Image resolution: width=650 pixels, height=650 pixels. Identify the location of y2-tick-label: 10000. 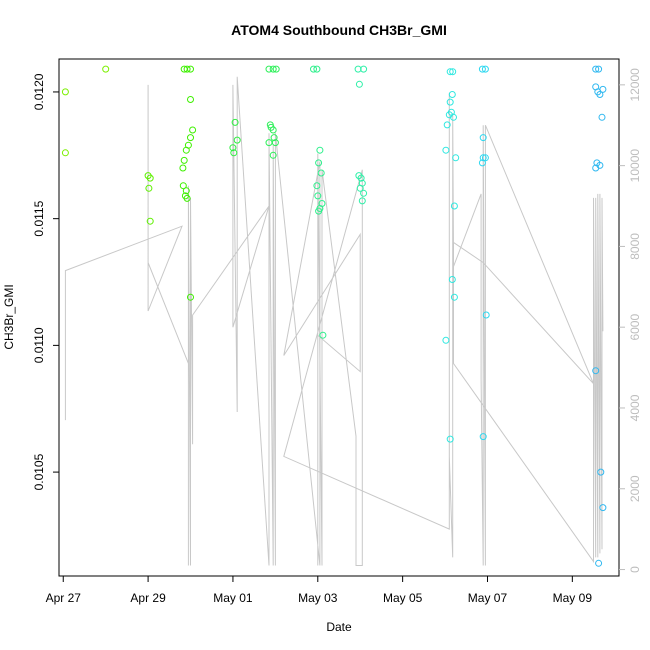
(635, 166).